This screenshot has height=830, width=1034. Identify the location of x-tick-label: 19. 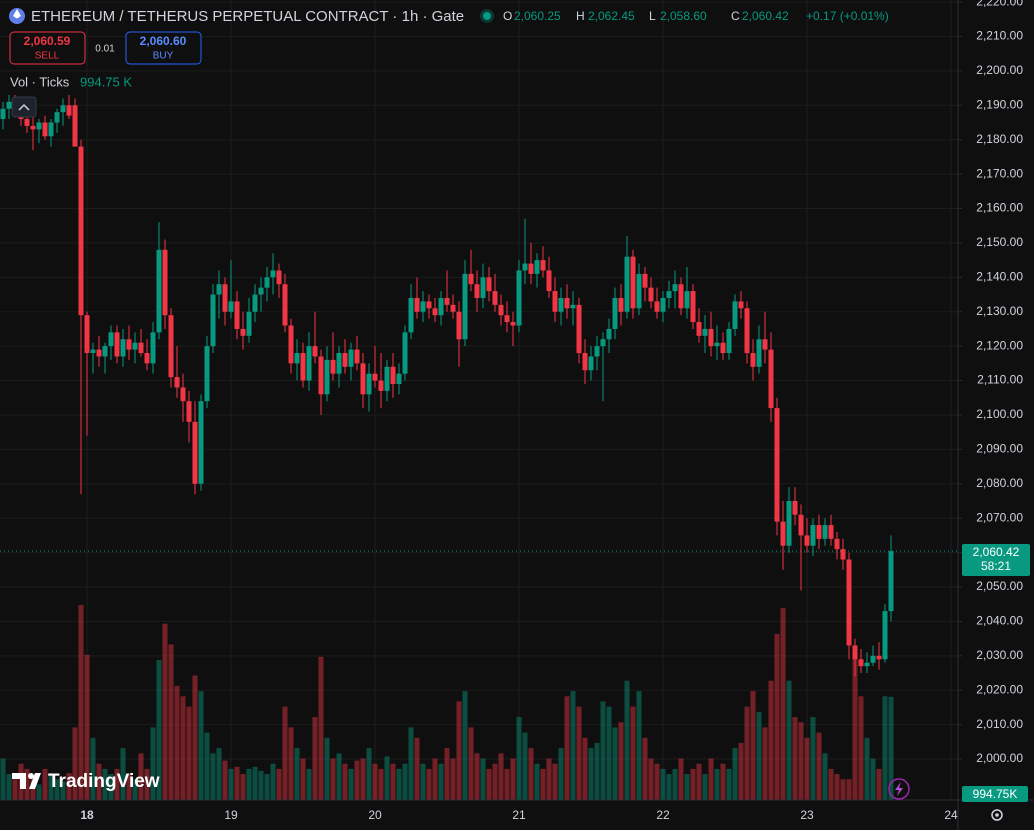
(231, 815).